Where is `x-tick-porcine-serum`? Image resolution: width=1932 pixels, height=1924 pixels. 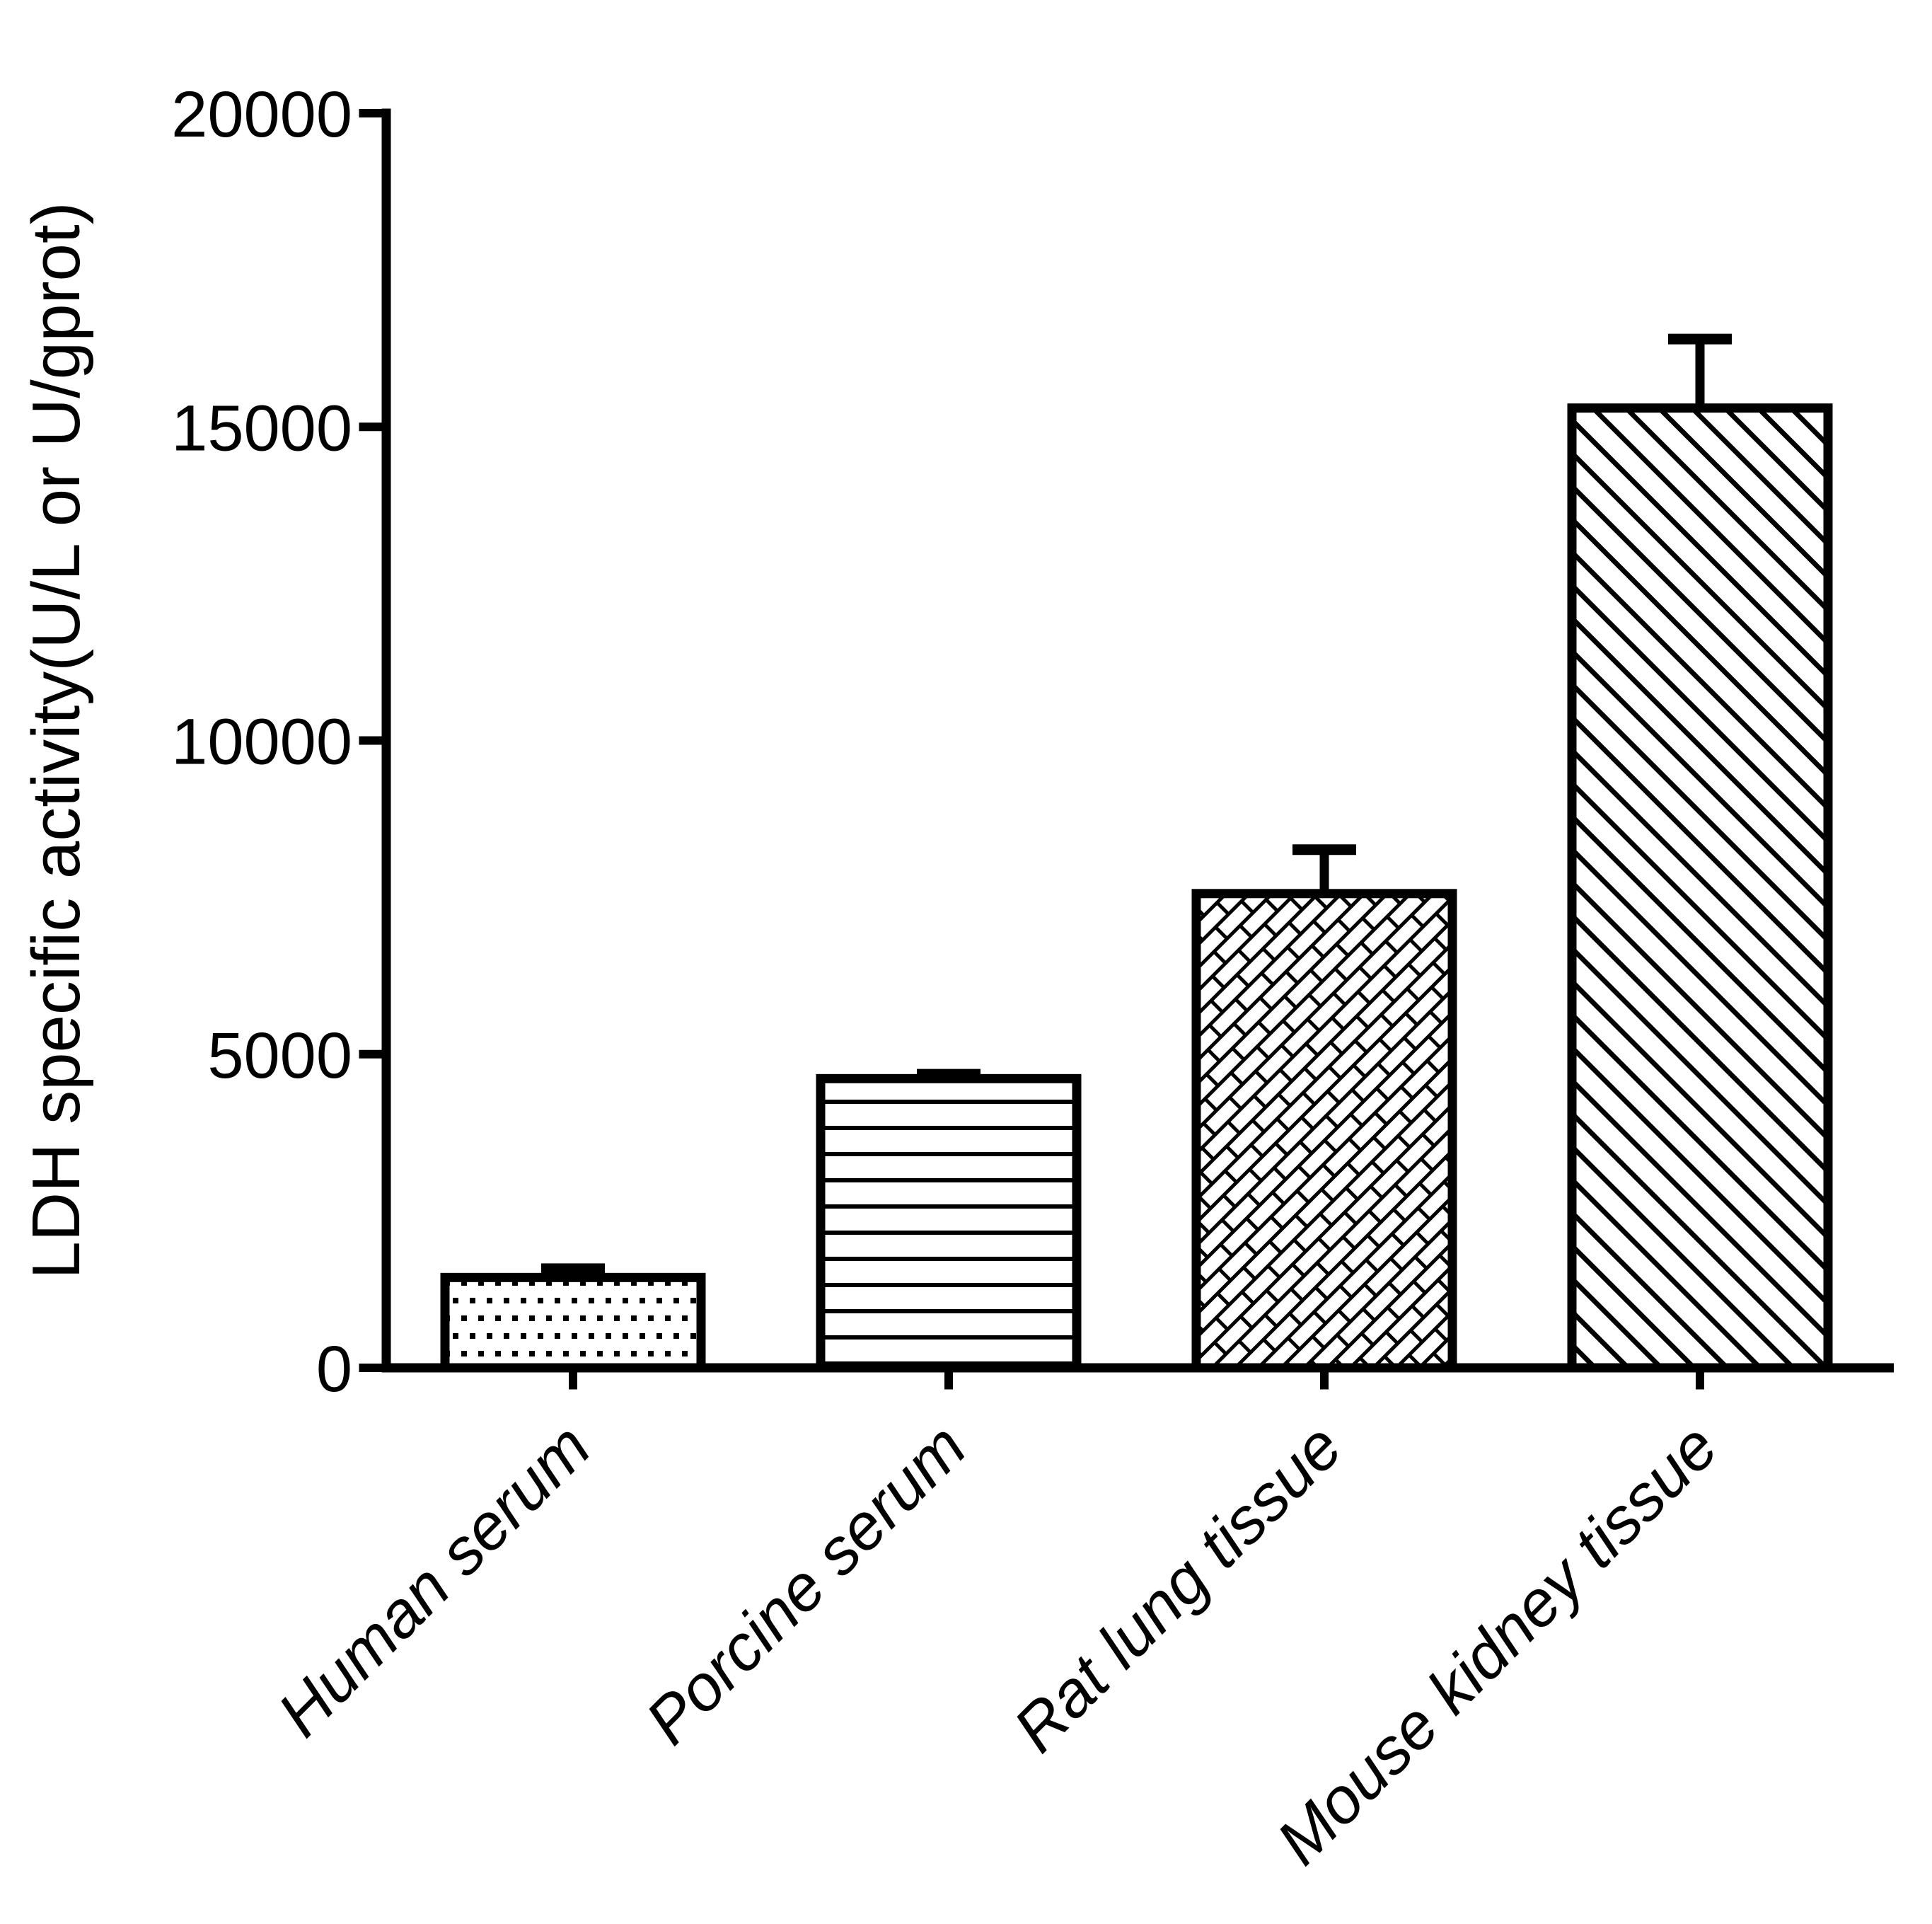 x-tick-porcine-serum is located at coordinates (948, 1381).